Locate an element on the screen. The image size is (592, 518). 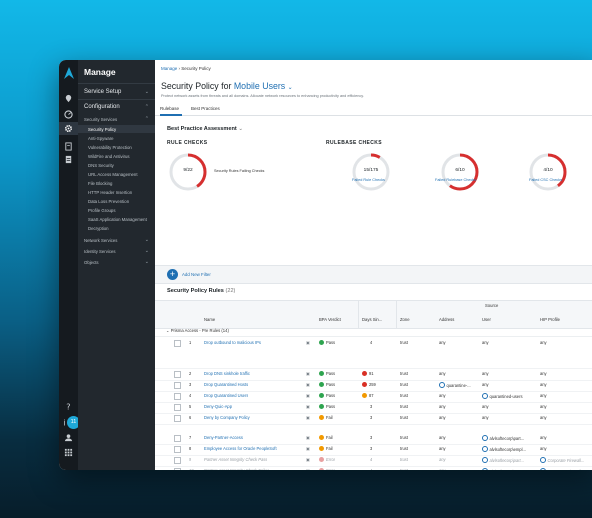
manage-nav-active is located at coordinates (68, 128).